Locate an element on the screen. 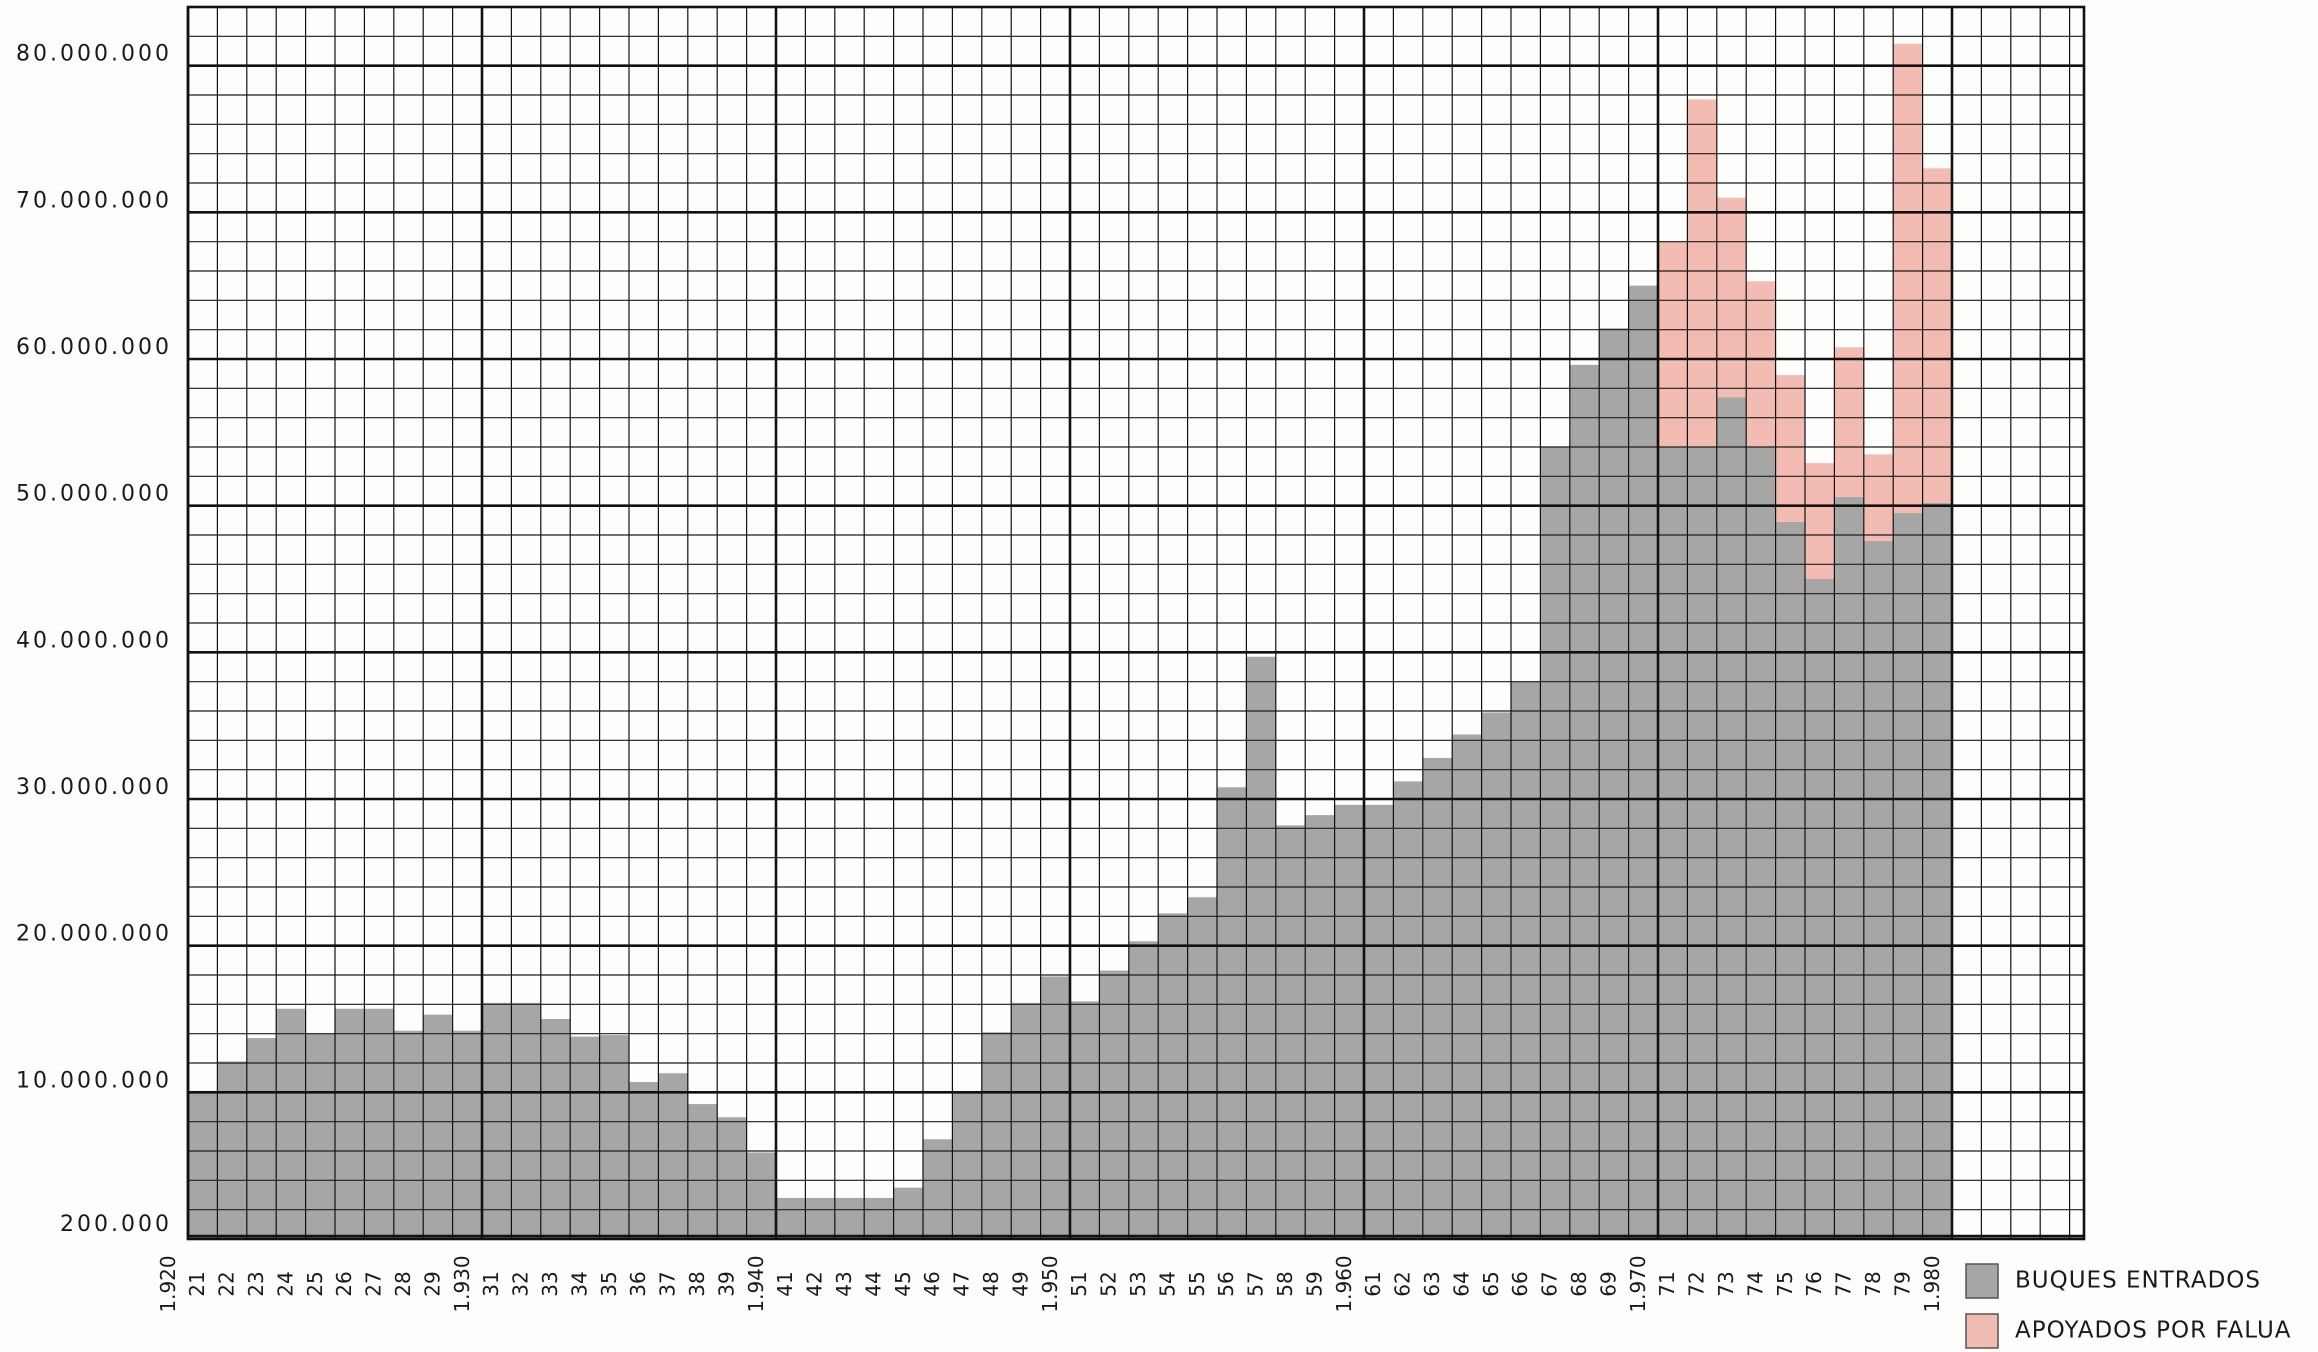 The height and width of the screenshot is (1352, 2318). x-tick-label: 26 is located at coordinates (344, 1283).